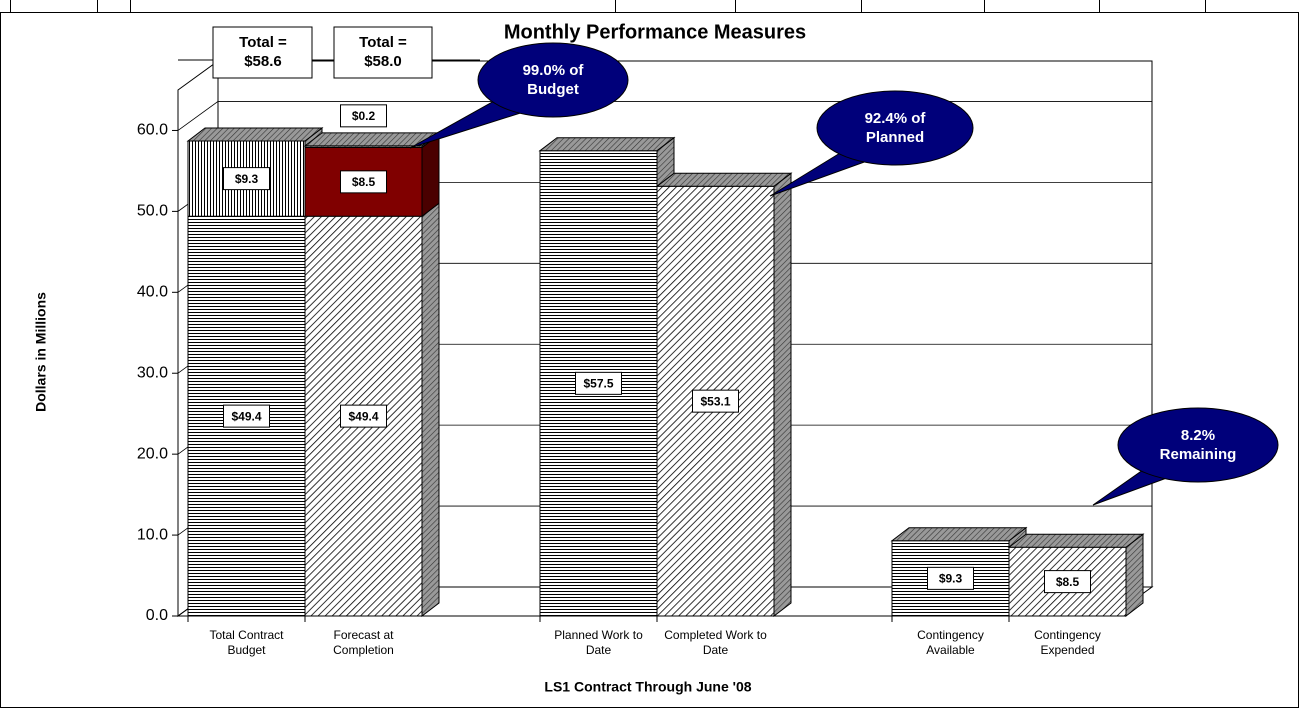 The image size is (1299, 708). Describe the element at coordinates (157, 615) in the screenshot. I see `y-tick-label: 0.0` at that location.